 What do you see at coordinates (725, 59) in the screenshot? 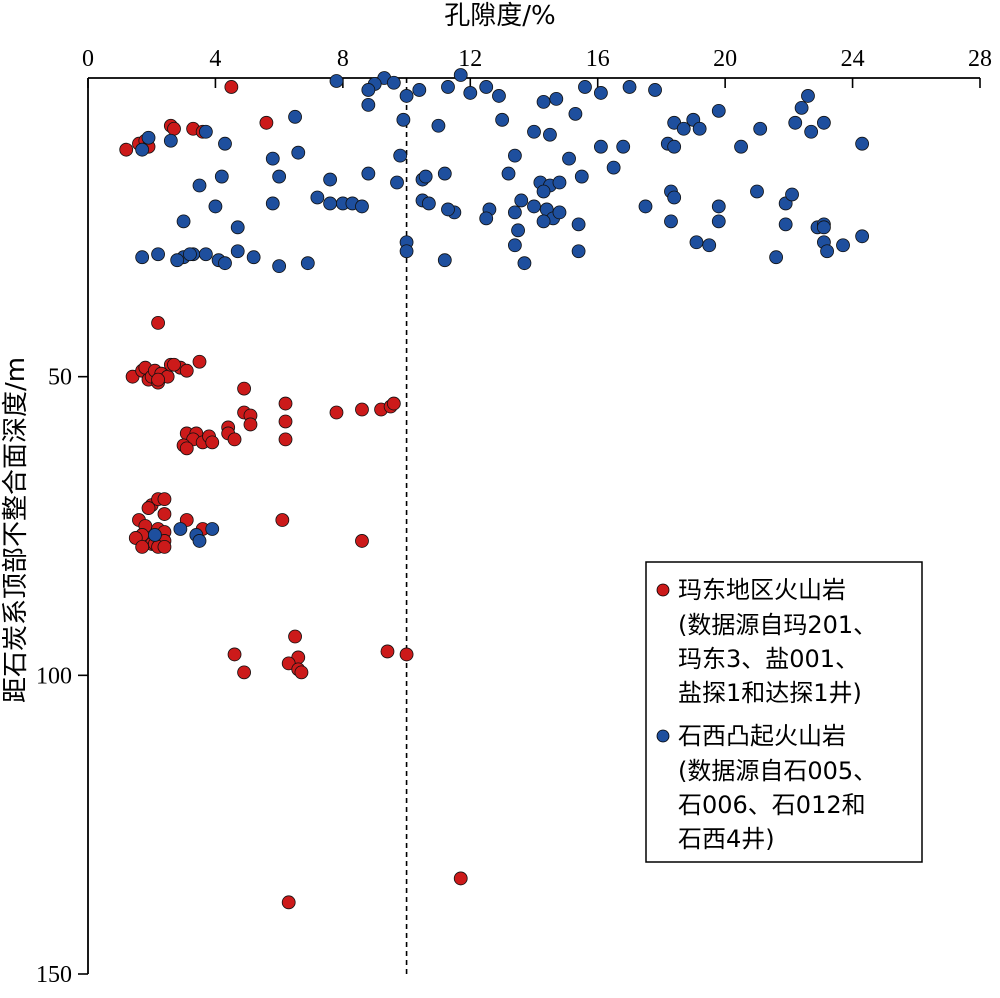
I see `x-tick-label: 20` at bounding box center [725, 59].